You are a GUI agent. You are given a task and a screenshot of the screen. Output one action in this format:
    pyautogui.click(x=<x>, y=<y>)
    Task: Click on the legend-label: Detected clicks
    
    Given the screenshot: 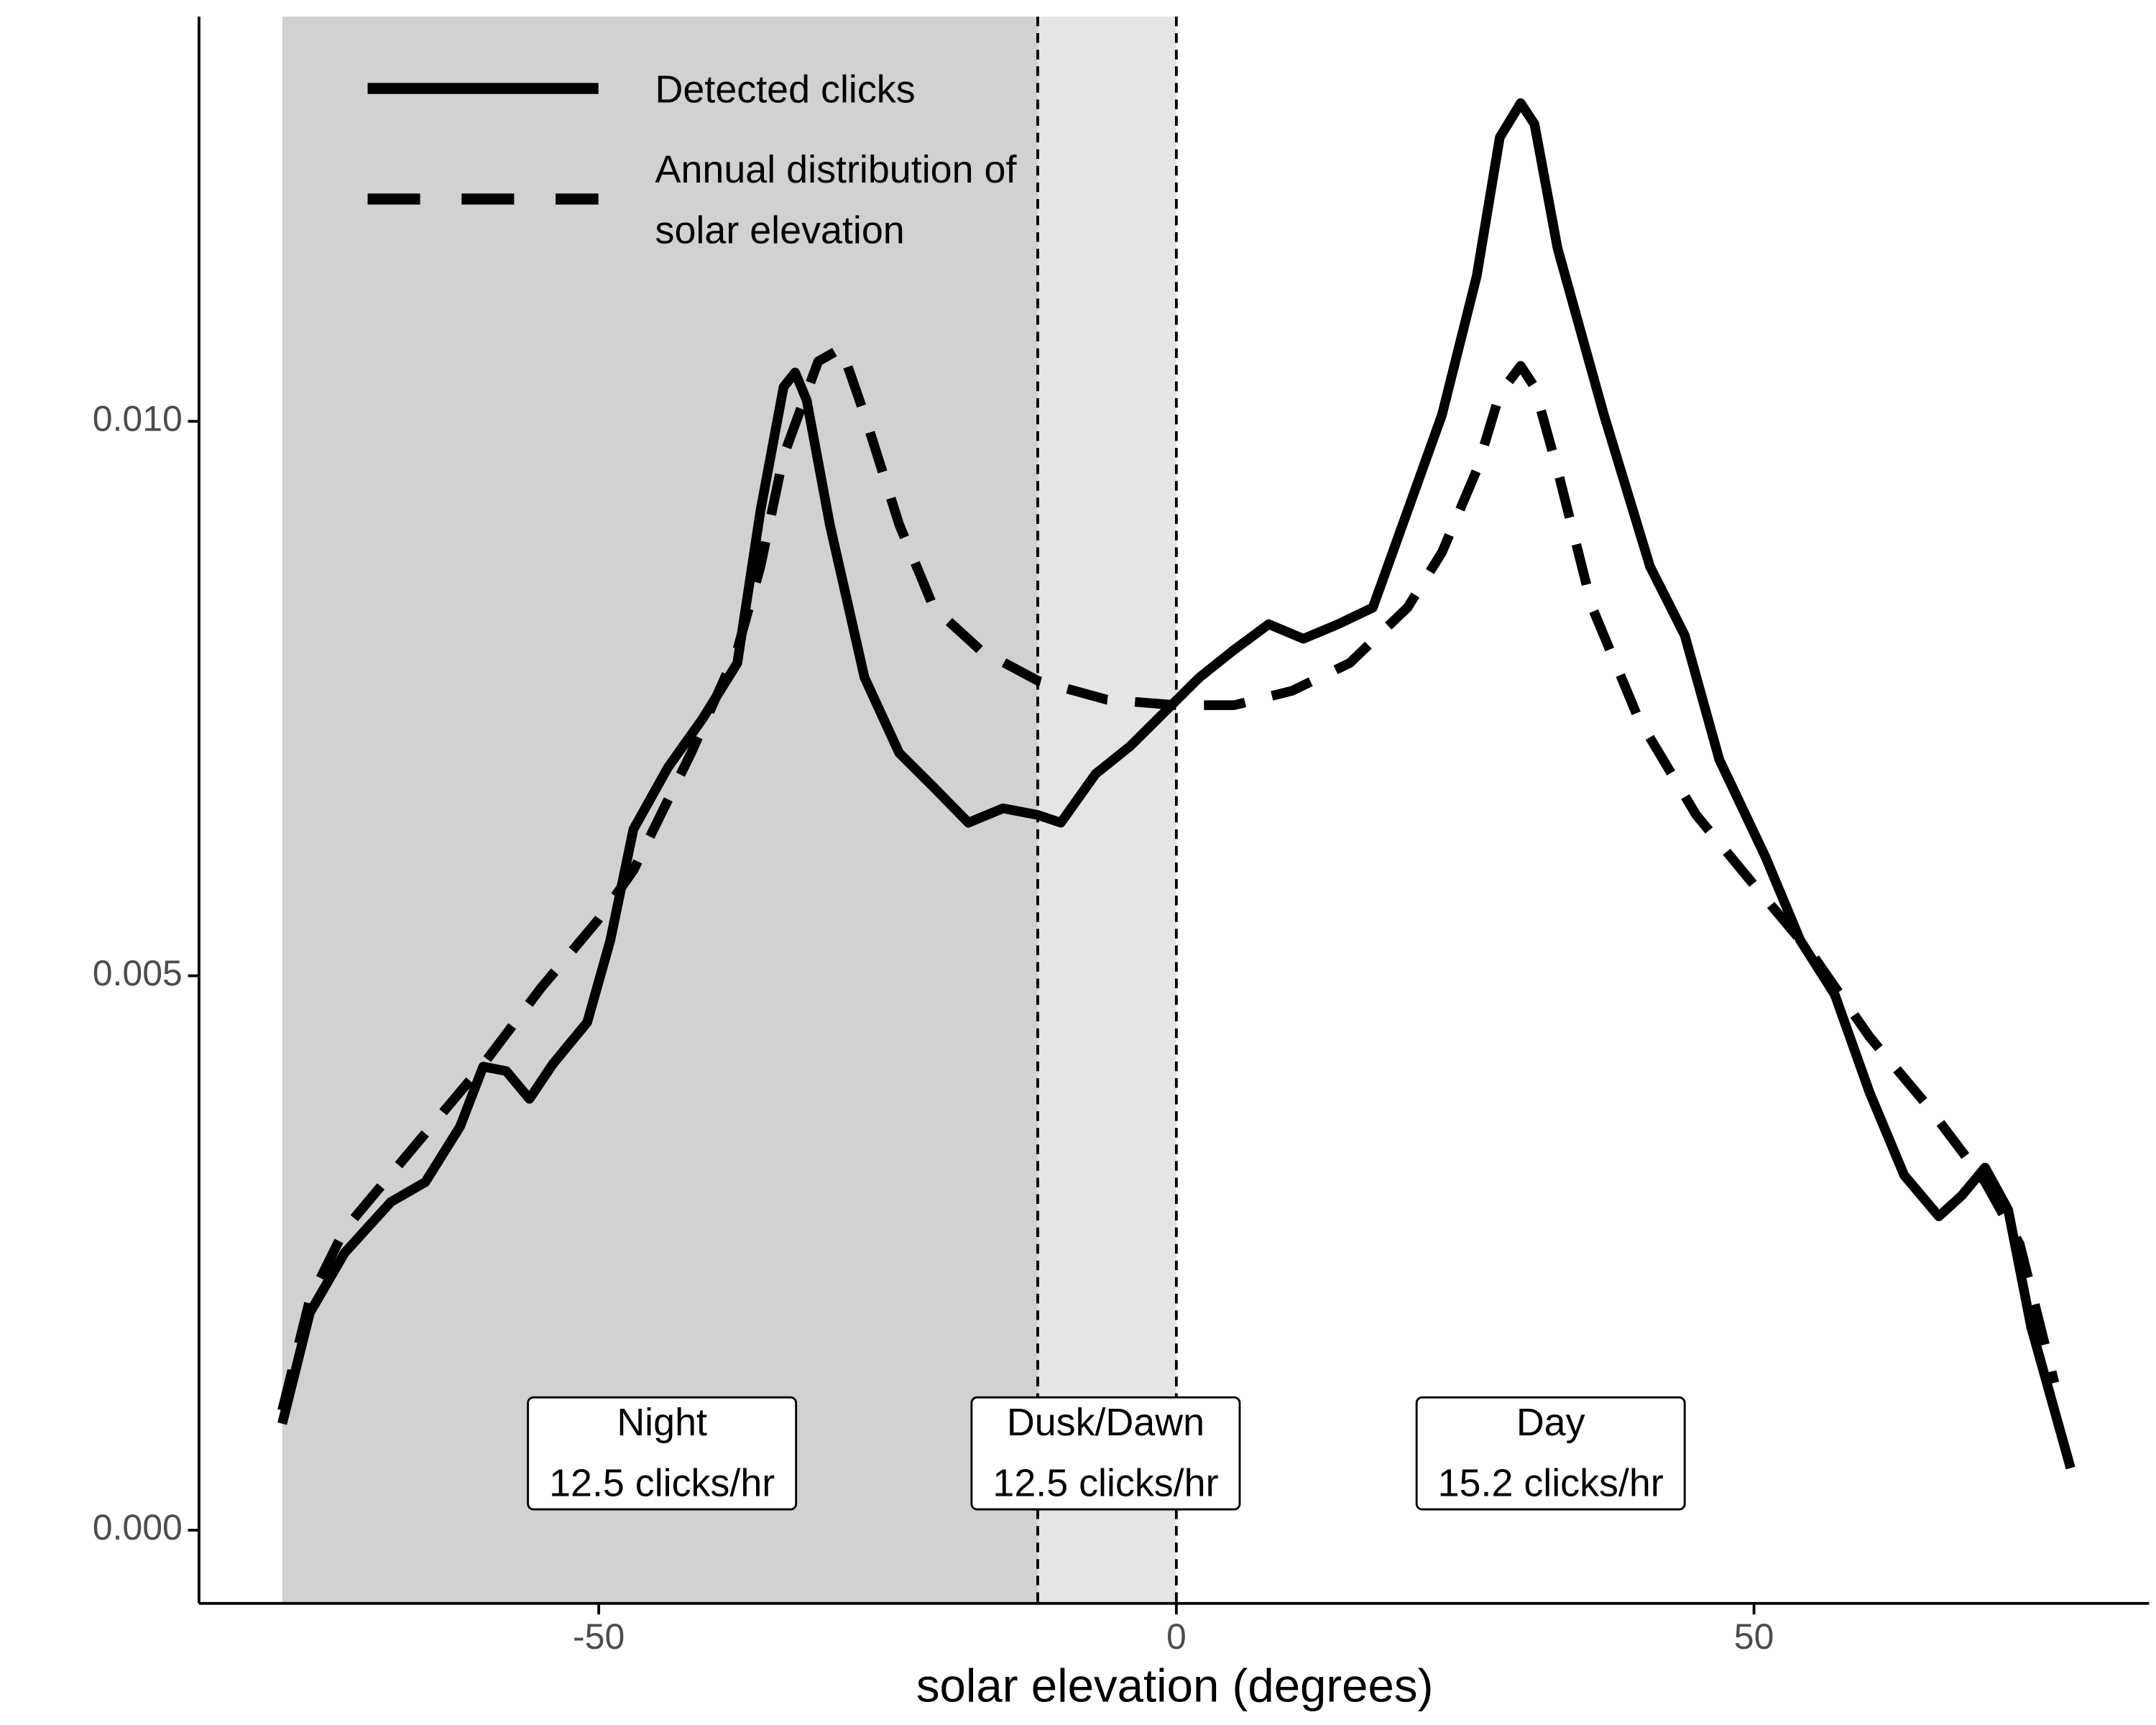 What is the action you would take?
    pyautogui.click(x=785, y=89)
    